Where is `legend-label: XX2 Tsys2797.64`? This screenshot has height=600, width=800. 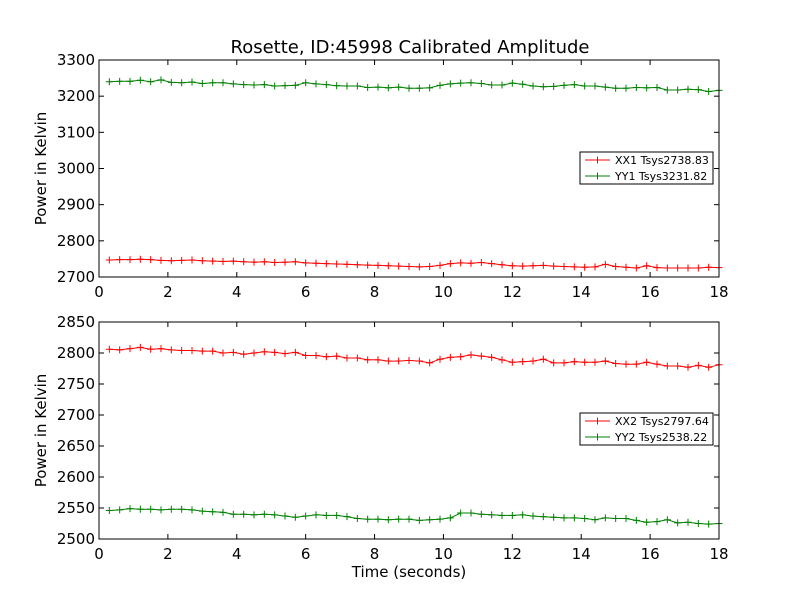
legend-label: XX2 Tsys2797.64 is located at coordinates (662, 421).